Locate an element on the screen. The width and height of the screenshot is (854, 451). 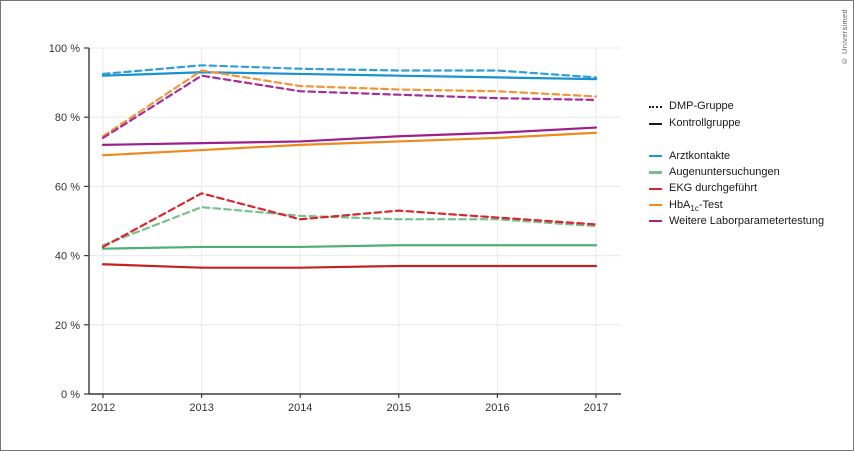
legend-item-ekg-durchgef-hrt: EKG durchgeführt is located at coordinates (736, 189).